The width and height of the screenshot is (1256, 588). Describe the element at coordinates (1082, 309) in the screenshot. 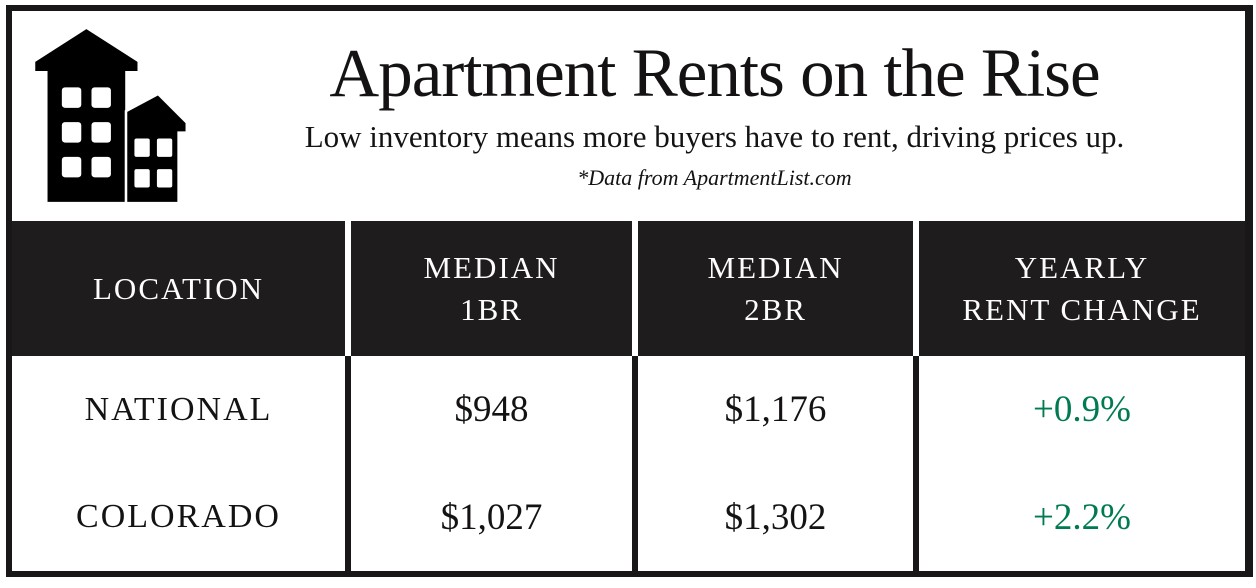

I see `column-header-line: RENT CHANGE` at that location.